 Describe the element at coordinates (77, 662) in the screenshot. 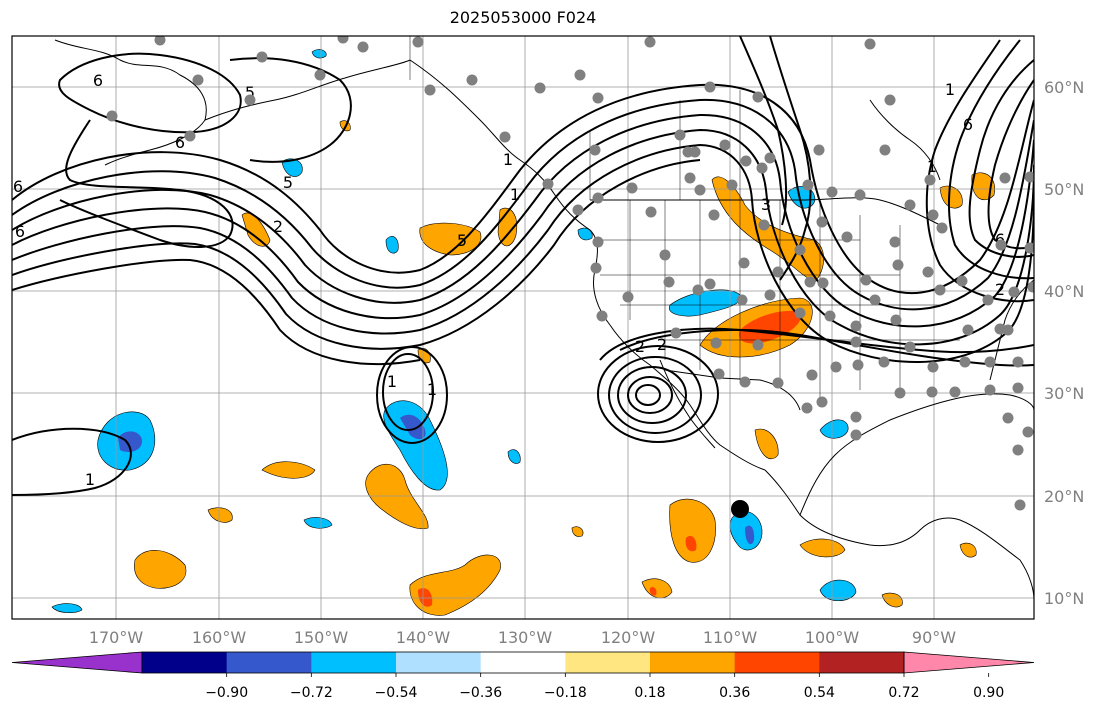

I see `colorbar-extend-low` at that location.